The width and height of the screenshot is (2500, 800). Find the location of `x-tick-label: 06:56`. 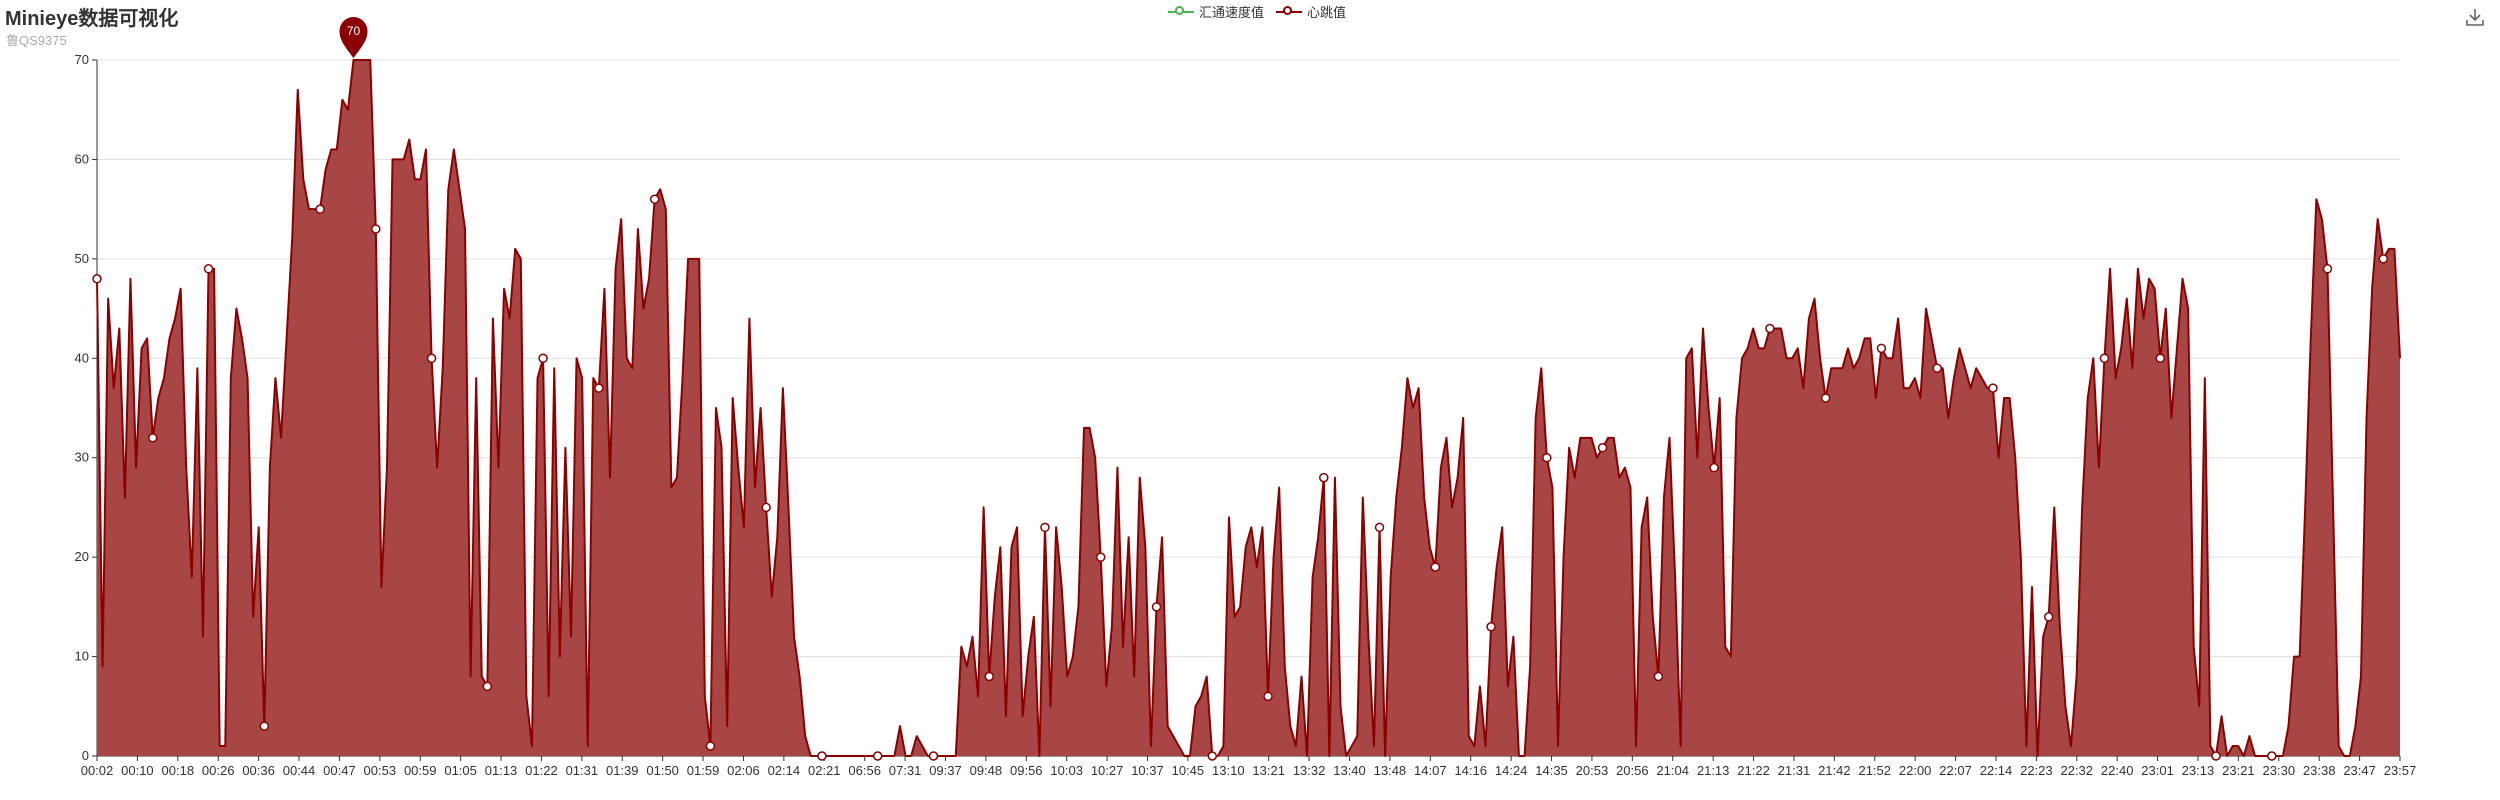

x-tick-label: 06:56 is located at coordinates (864, 770).